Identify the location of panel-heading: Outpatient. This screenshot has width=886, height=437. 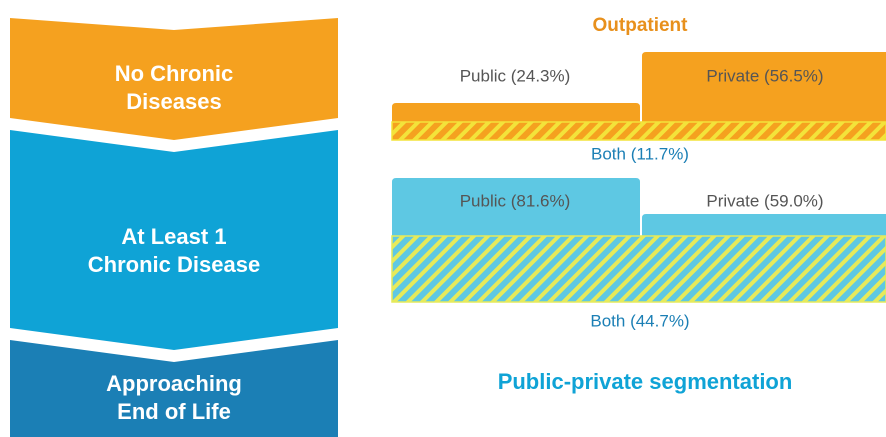
(641, 25).